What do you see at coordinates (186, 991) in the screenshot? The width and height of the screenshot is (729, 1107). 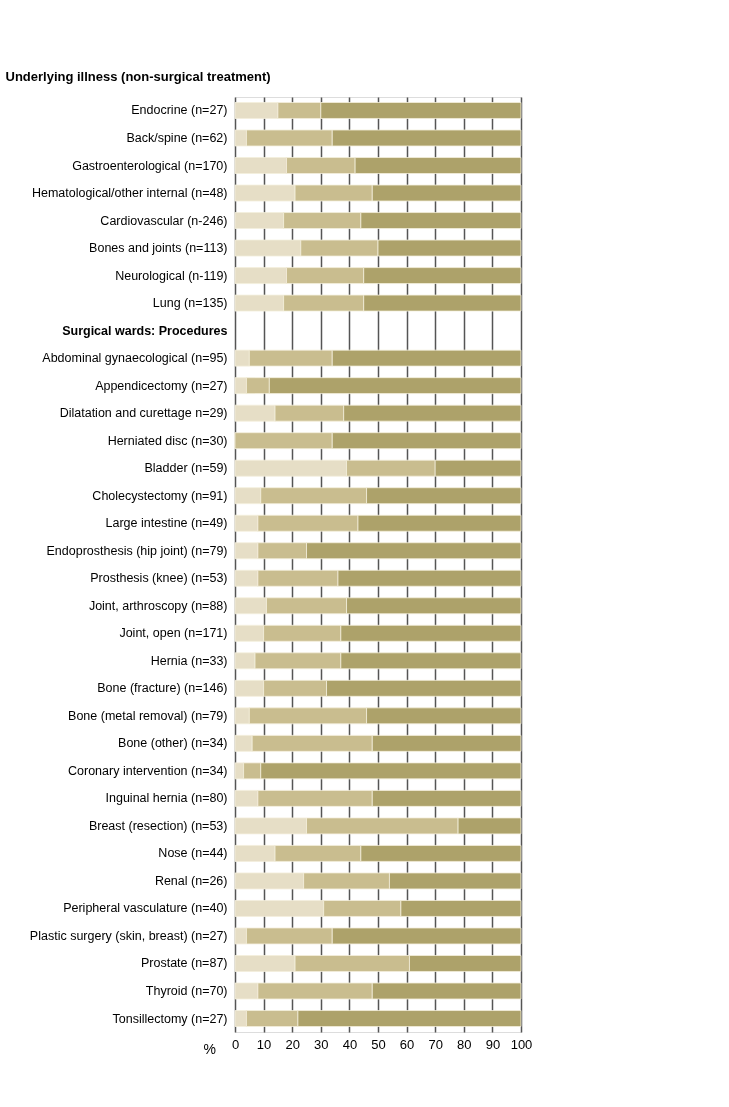 I see `y-tick-label: Thyroid (n=70)` at bounding box center [186, 991].